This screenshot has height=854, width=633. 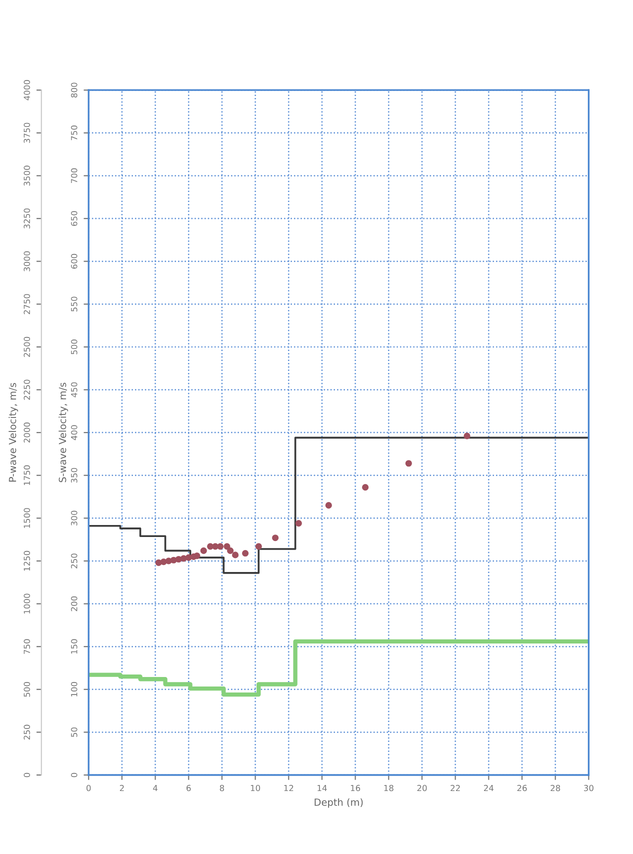 What do you see at coordinates (74, 432) in the screenshot?
I see `y-tick-label: 400` at bounding box center [74, 432].